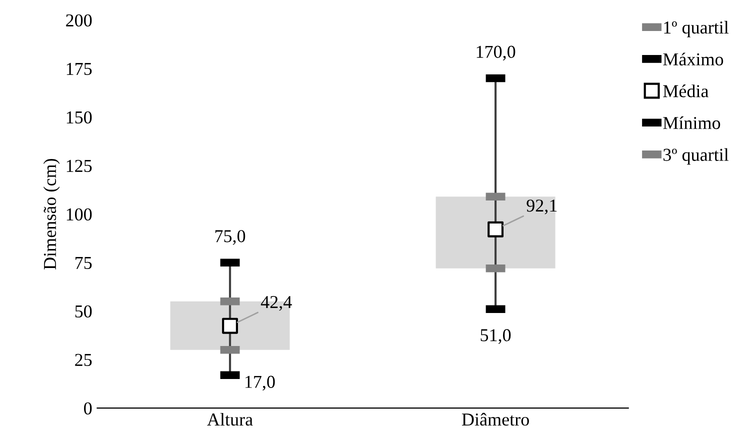 The width and height of the screenshot is (748, 446). I want to click on data-label: 75,0, so click(230, 237).